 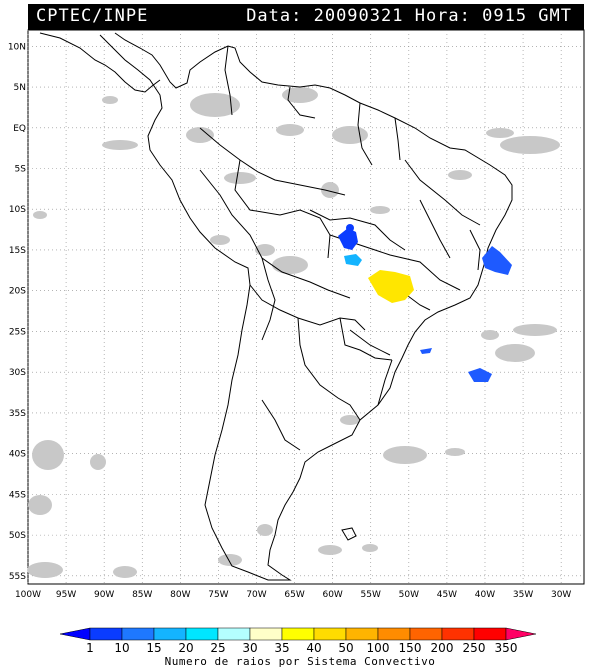 I want to click on lon-tick-label: 85W, so click(x=142, y=595).